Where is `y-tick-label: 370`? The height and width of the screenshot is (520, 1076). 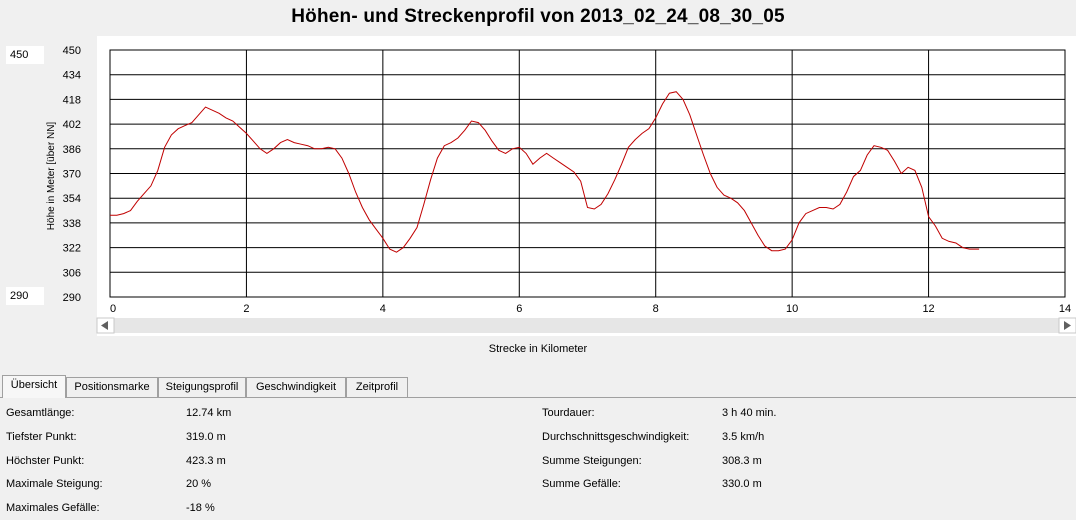 y-tick-label: 370 is located at coordinates (72, 175).